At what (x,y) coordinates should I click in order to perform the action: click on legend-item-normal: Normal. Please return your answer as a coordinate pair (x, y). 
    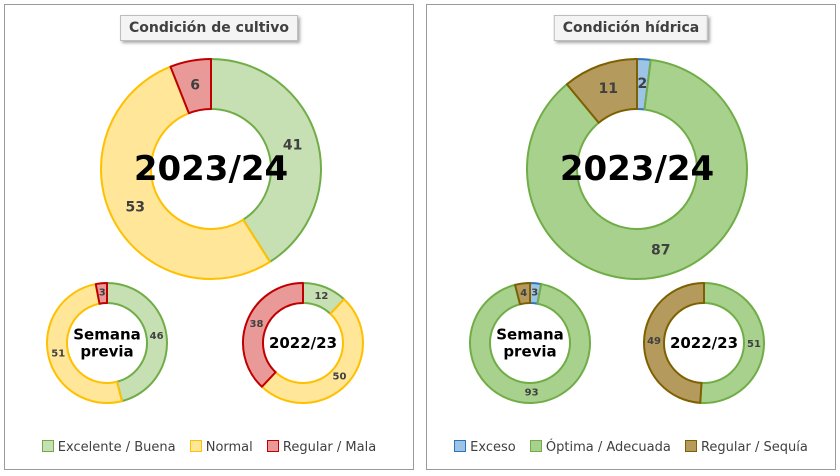
    Looking at the image, I should click on (221, 447).